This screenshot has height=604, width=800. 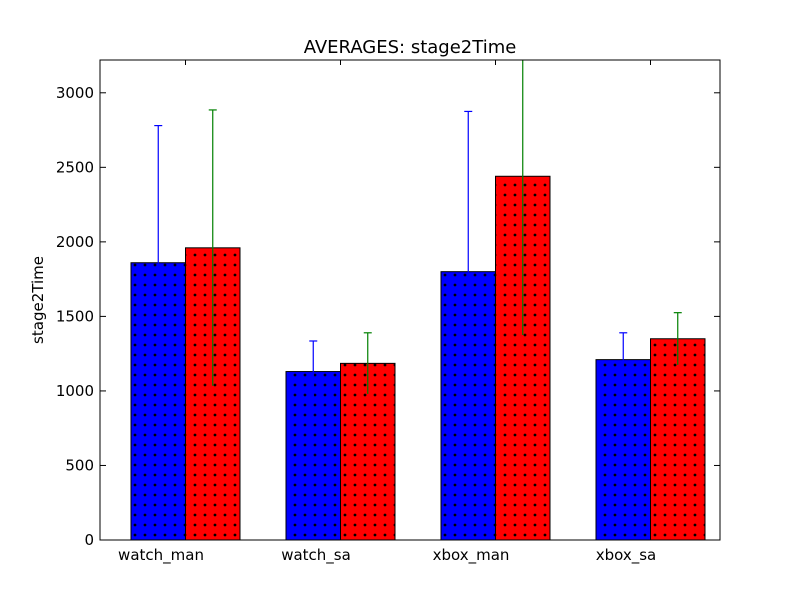 What do you see at coordinates (161, 555) in the screenshot?
I see `x-tick-label-watch_man: watch_man` at bounding box center [161, 555].